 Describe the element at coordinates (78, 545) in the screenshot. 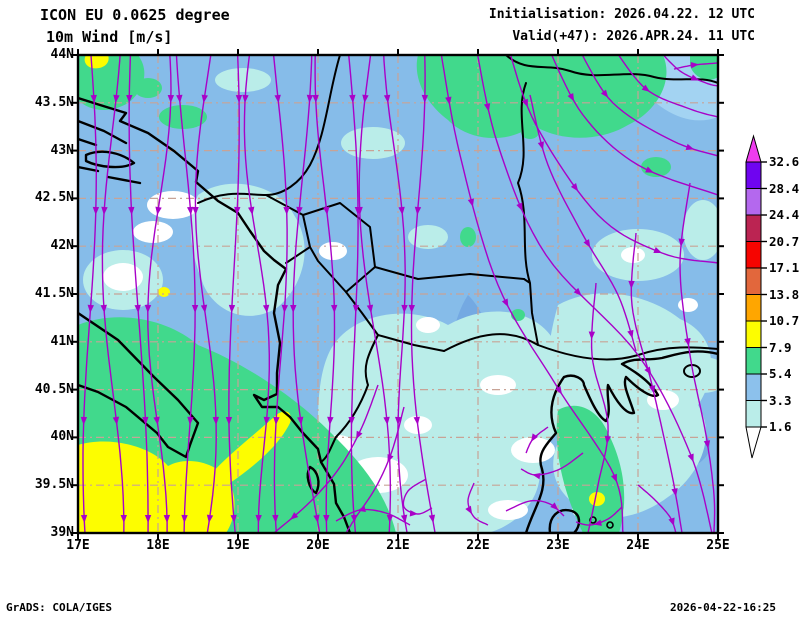

I see `lon-tick-label: 17E` at that location.